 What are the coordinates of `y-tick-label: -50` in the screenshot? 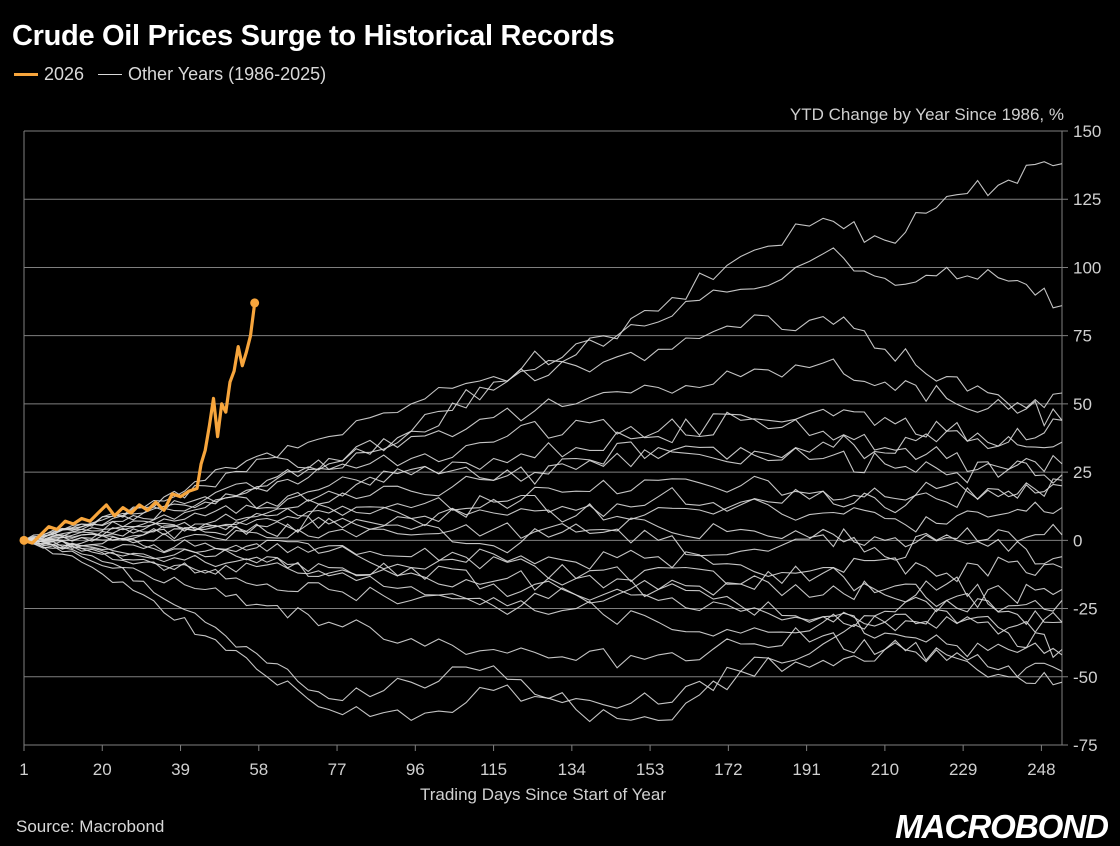 It's located at (1085, 677).